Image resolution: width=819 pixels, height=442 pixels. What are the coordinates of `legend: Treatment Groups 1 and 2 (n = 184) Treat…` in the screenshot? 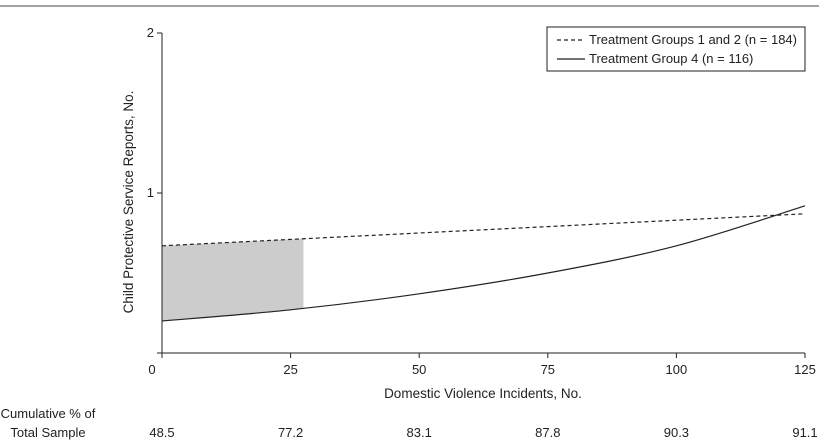 It's located at (676, 49).